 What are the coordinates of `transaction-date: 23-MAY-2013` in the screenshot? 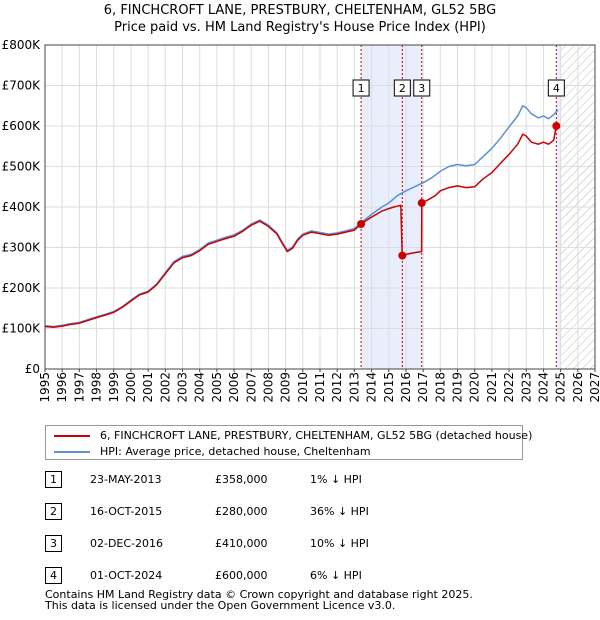 It's located at (126, 479).